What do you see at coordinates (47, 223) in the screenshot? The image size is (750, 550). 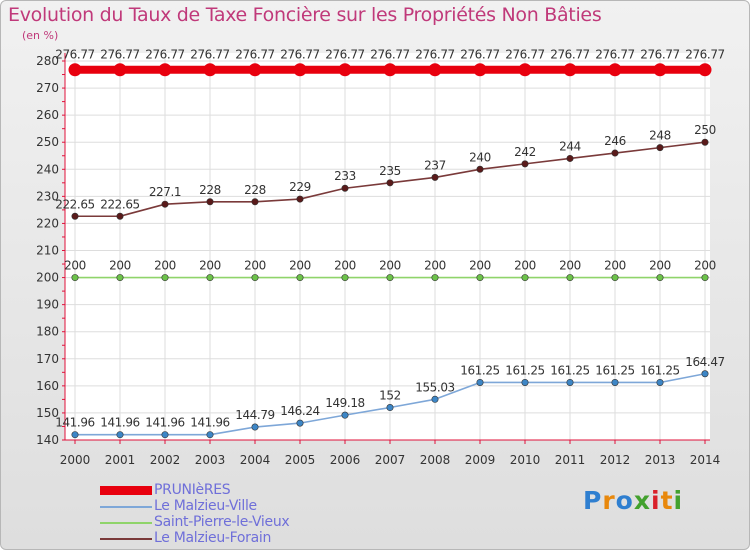 I see `y-tick-label: 220` at bounding box center [47, 223].